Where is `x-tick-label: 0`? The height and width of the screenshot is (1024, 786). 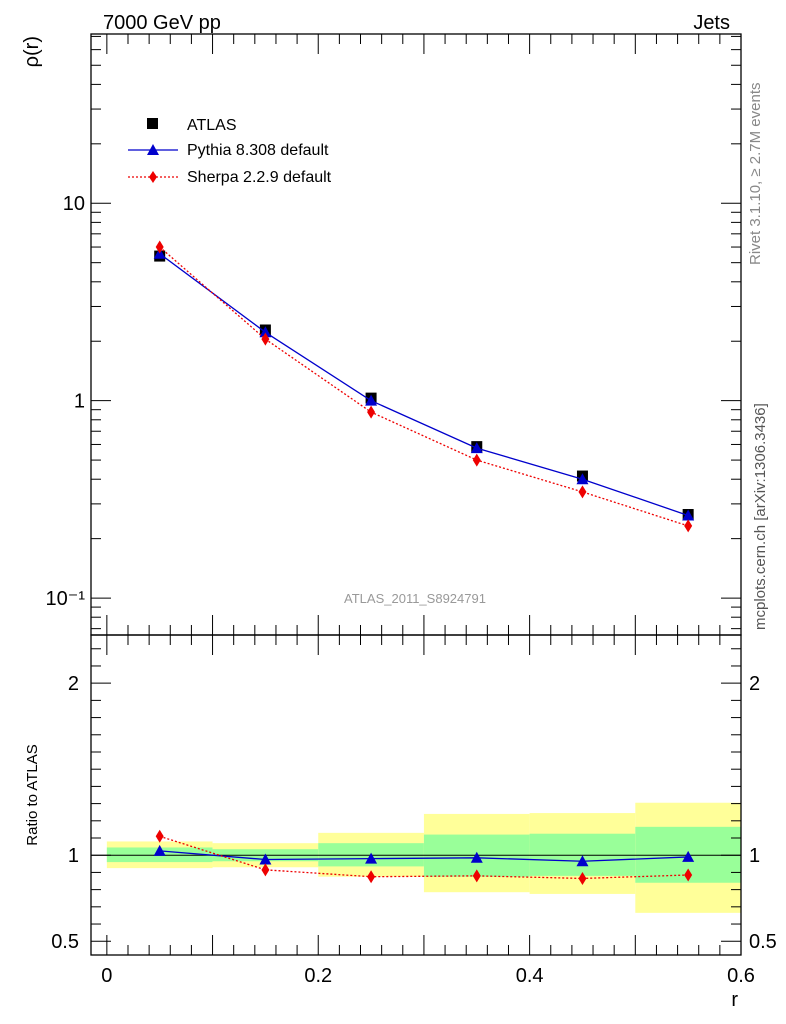 x-tick-label: 0 is located at coordinates (106, 976).